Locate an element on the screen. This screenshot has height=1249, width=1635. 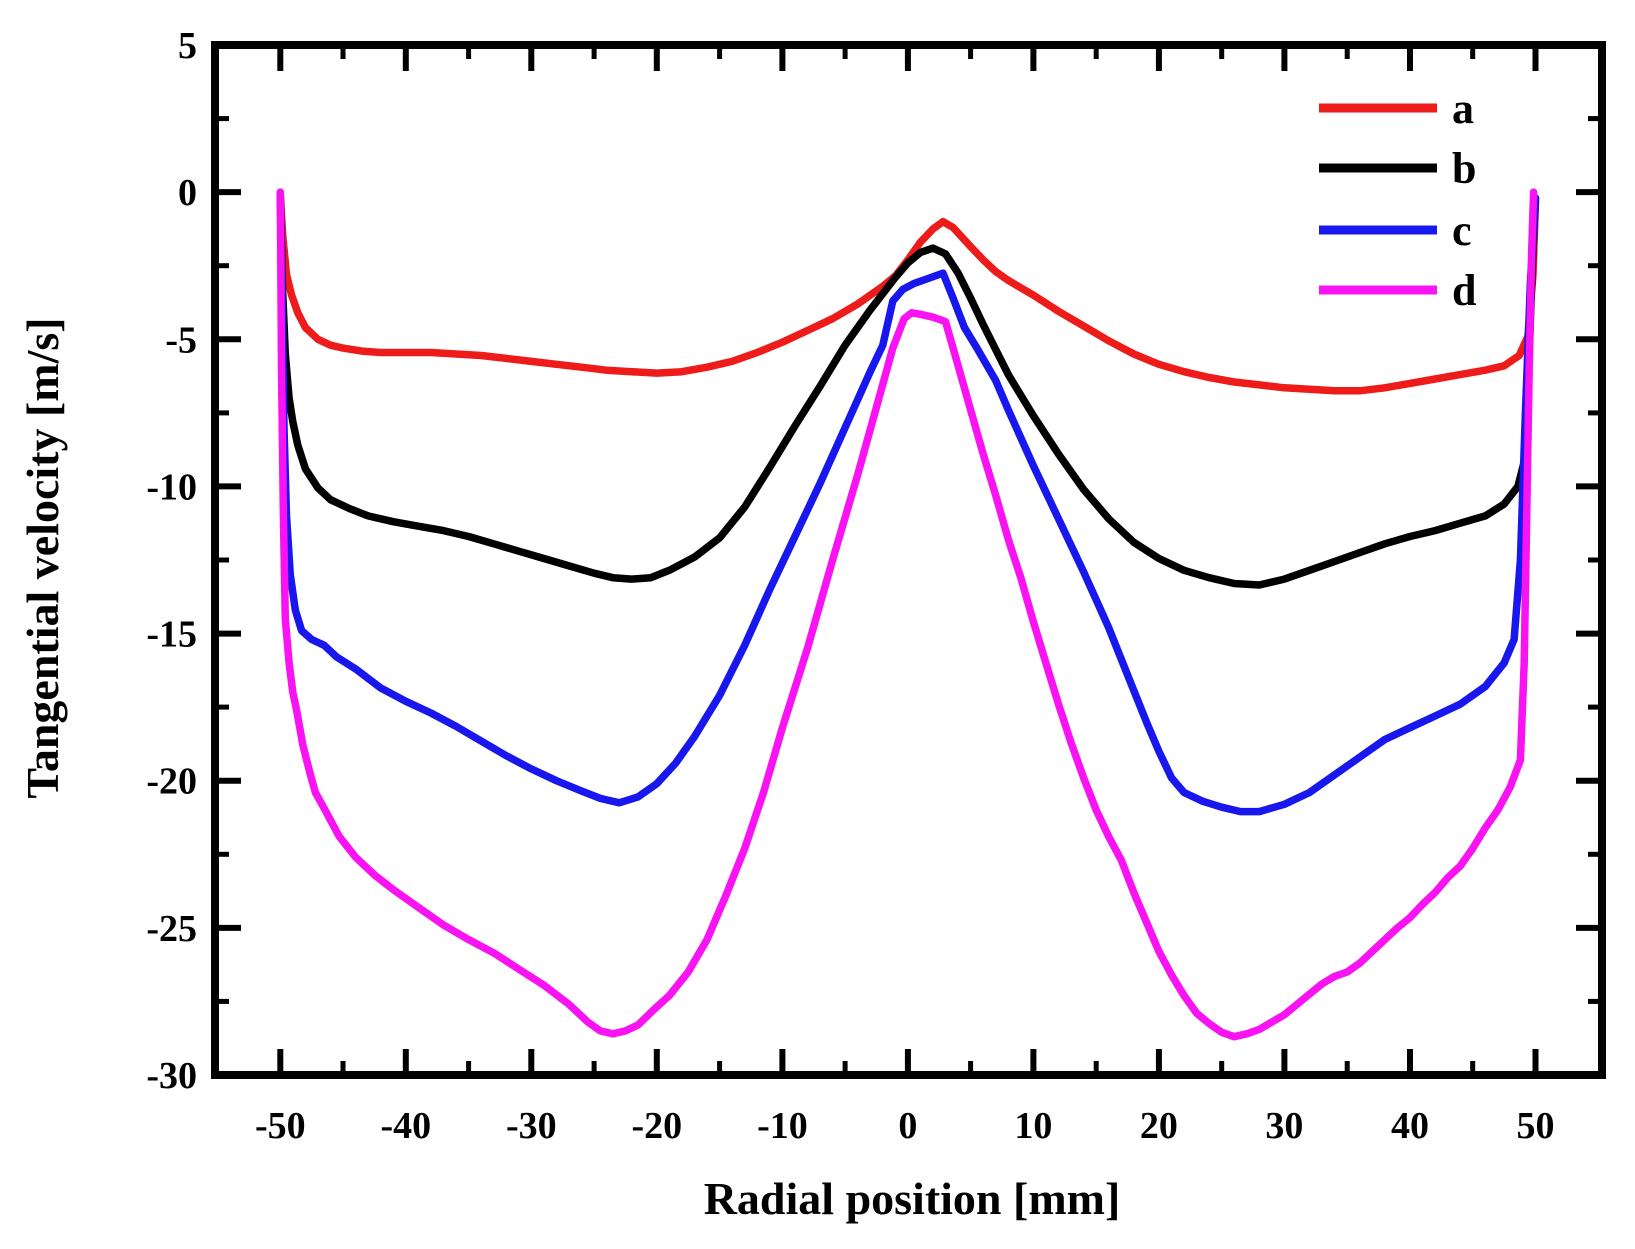
x-tick-label: -50 is located at coordinates (280, 1126).